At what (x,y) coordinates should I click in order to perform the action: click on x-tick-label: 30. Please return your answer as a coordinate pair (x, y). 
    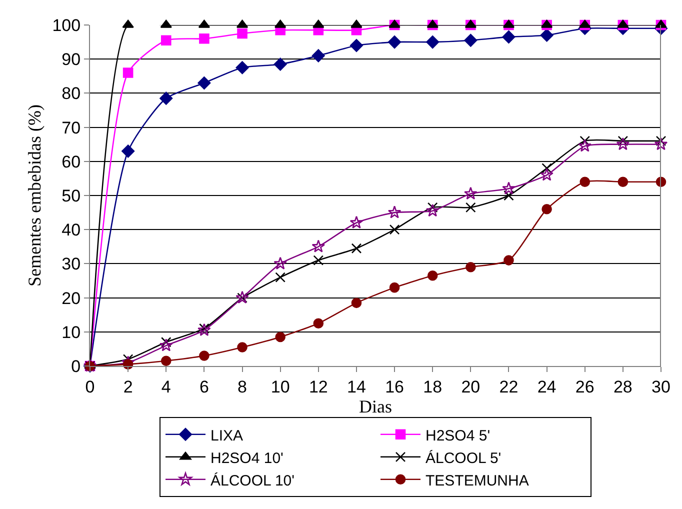
    Looking at the image, I should click on (661, 386).